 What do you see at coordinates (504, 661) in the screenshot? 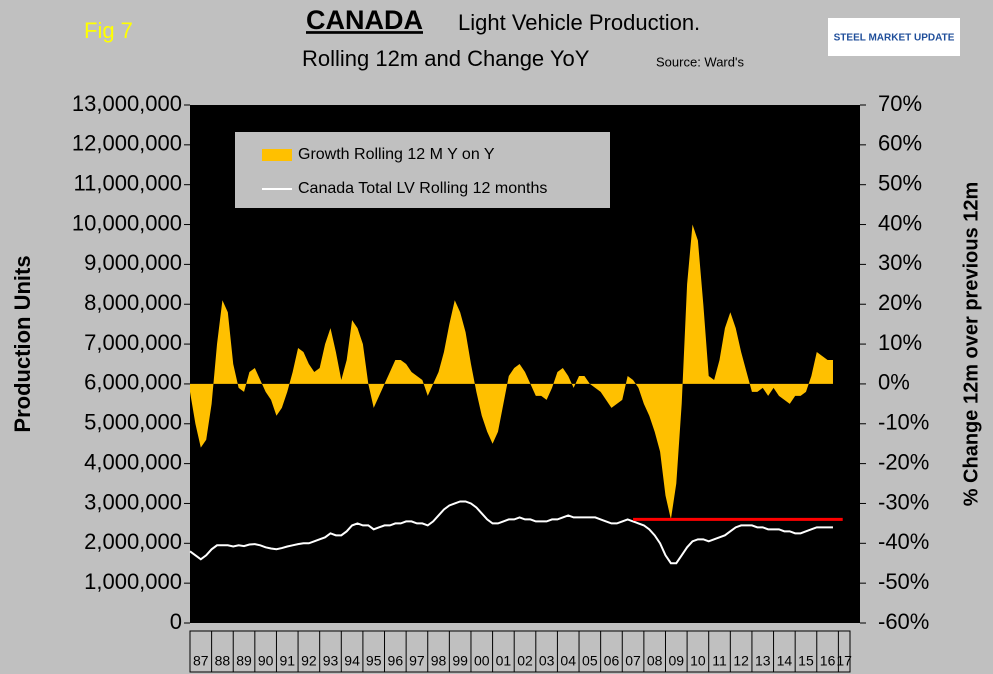
I see `x-tick-label: 01` at bounding box center [504, 661].